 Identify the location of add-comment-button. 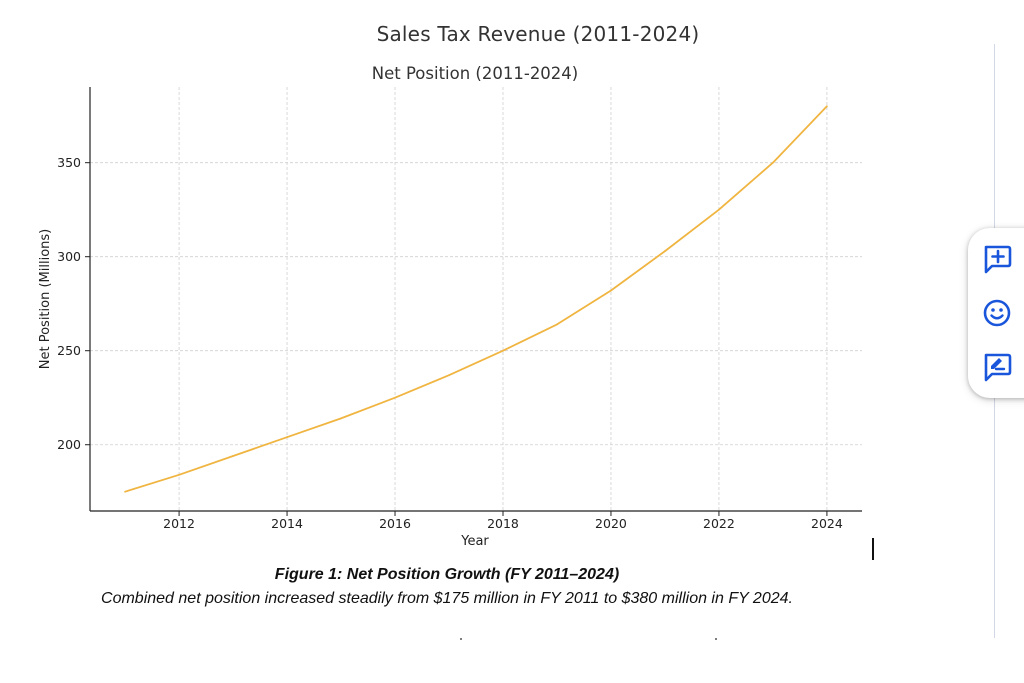
(997, 259).